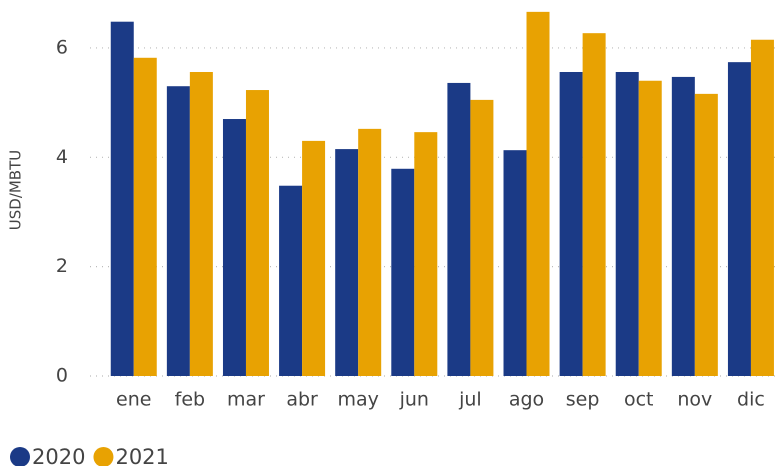 This screenshot has width=779, height=466. Describe the element at coordinates (62, 157) in the screenshot. I see `y-tick-label: 4` at that location.